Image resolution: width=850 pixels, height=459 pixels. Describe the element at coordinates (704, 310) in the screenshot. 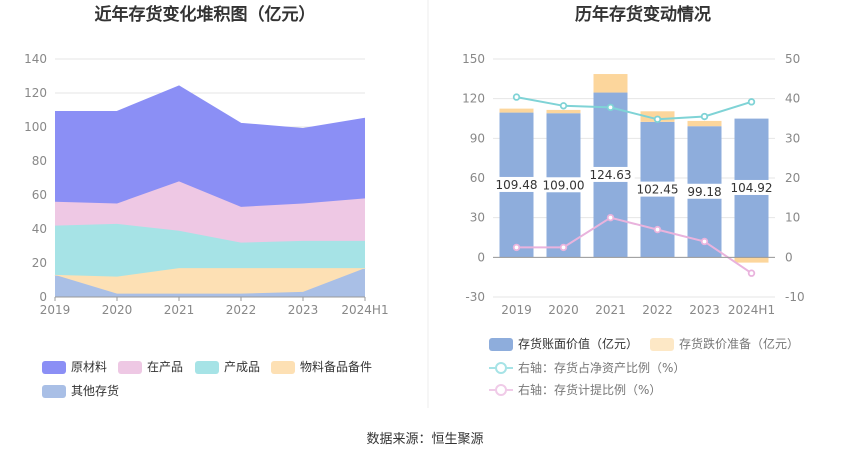

I see `right-x-tick-4: 2023` at that location.